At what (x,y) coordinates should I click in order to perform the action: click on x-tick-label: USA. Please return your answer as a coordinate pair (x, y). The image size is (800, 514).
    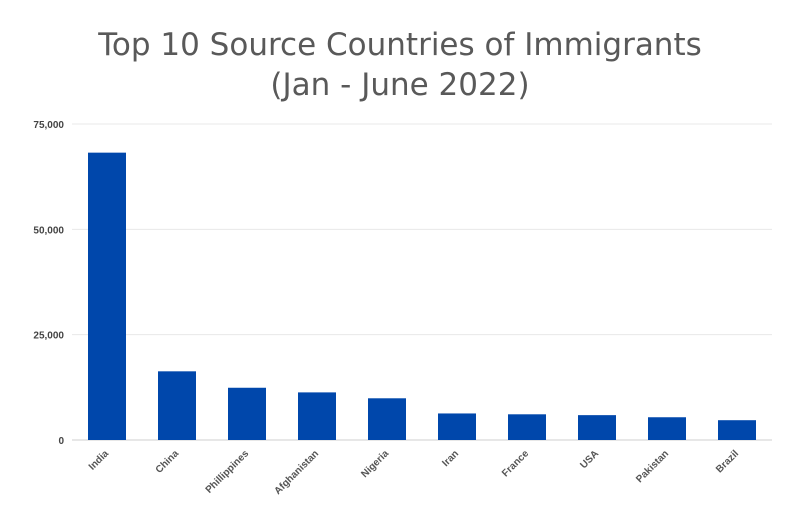
    Looking at the image, I should click on (589, 459).